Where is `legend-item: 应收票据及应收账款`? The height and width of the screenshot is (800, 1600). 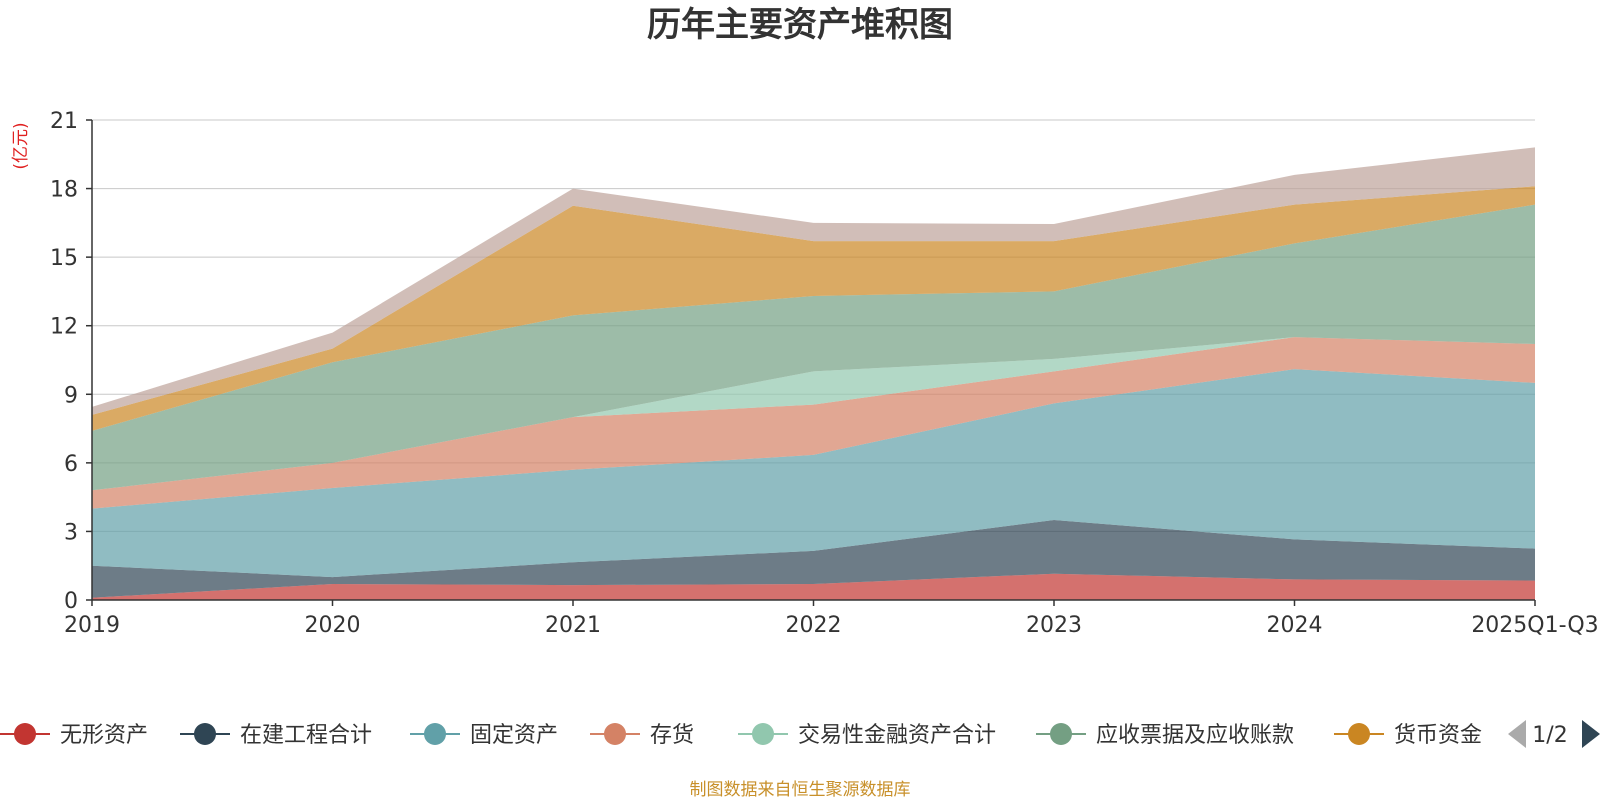 legend-item: 应收票据及应收账款 is located at coordinates (1165, 735).